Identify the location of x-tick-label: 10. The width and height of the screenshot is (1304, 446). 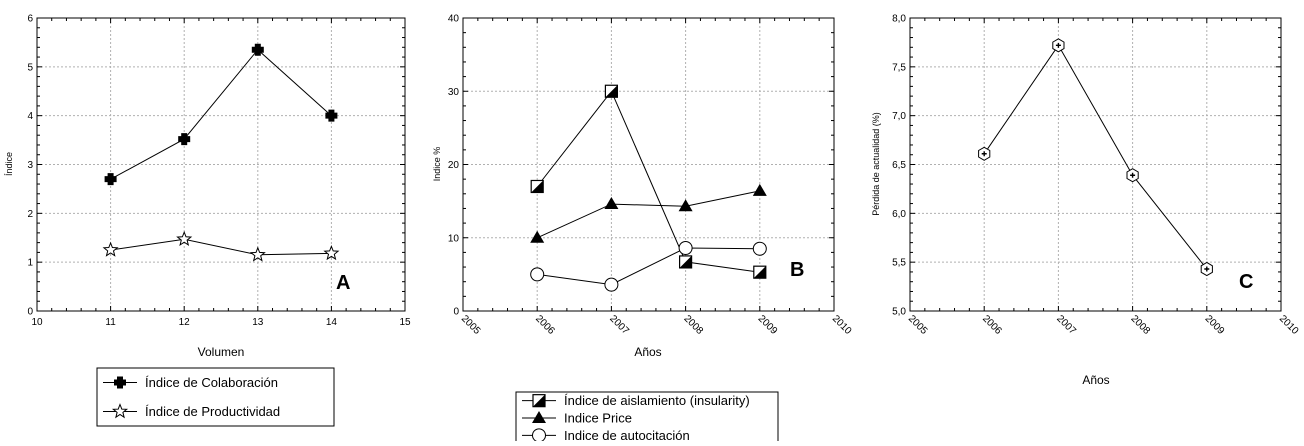
(37, 322).